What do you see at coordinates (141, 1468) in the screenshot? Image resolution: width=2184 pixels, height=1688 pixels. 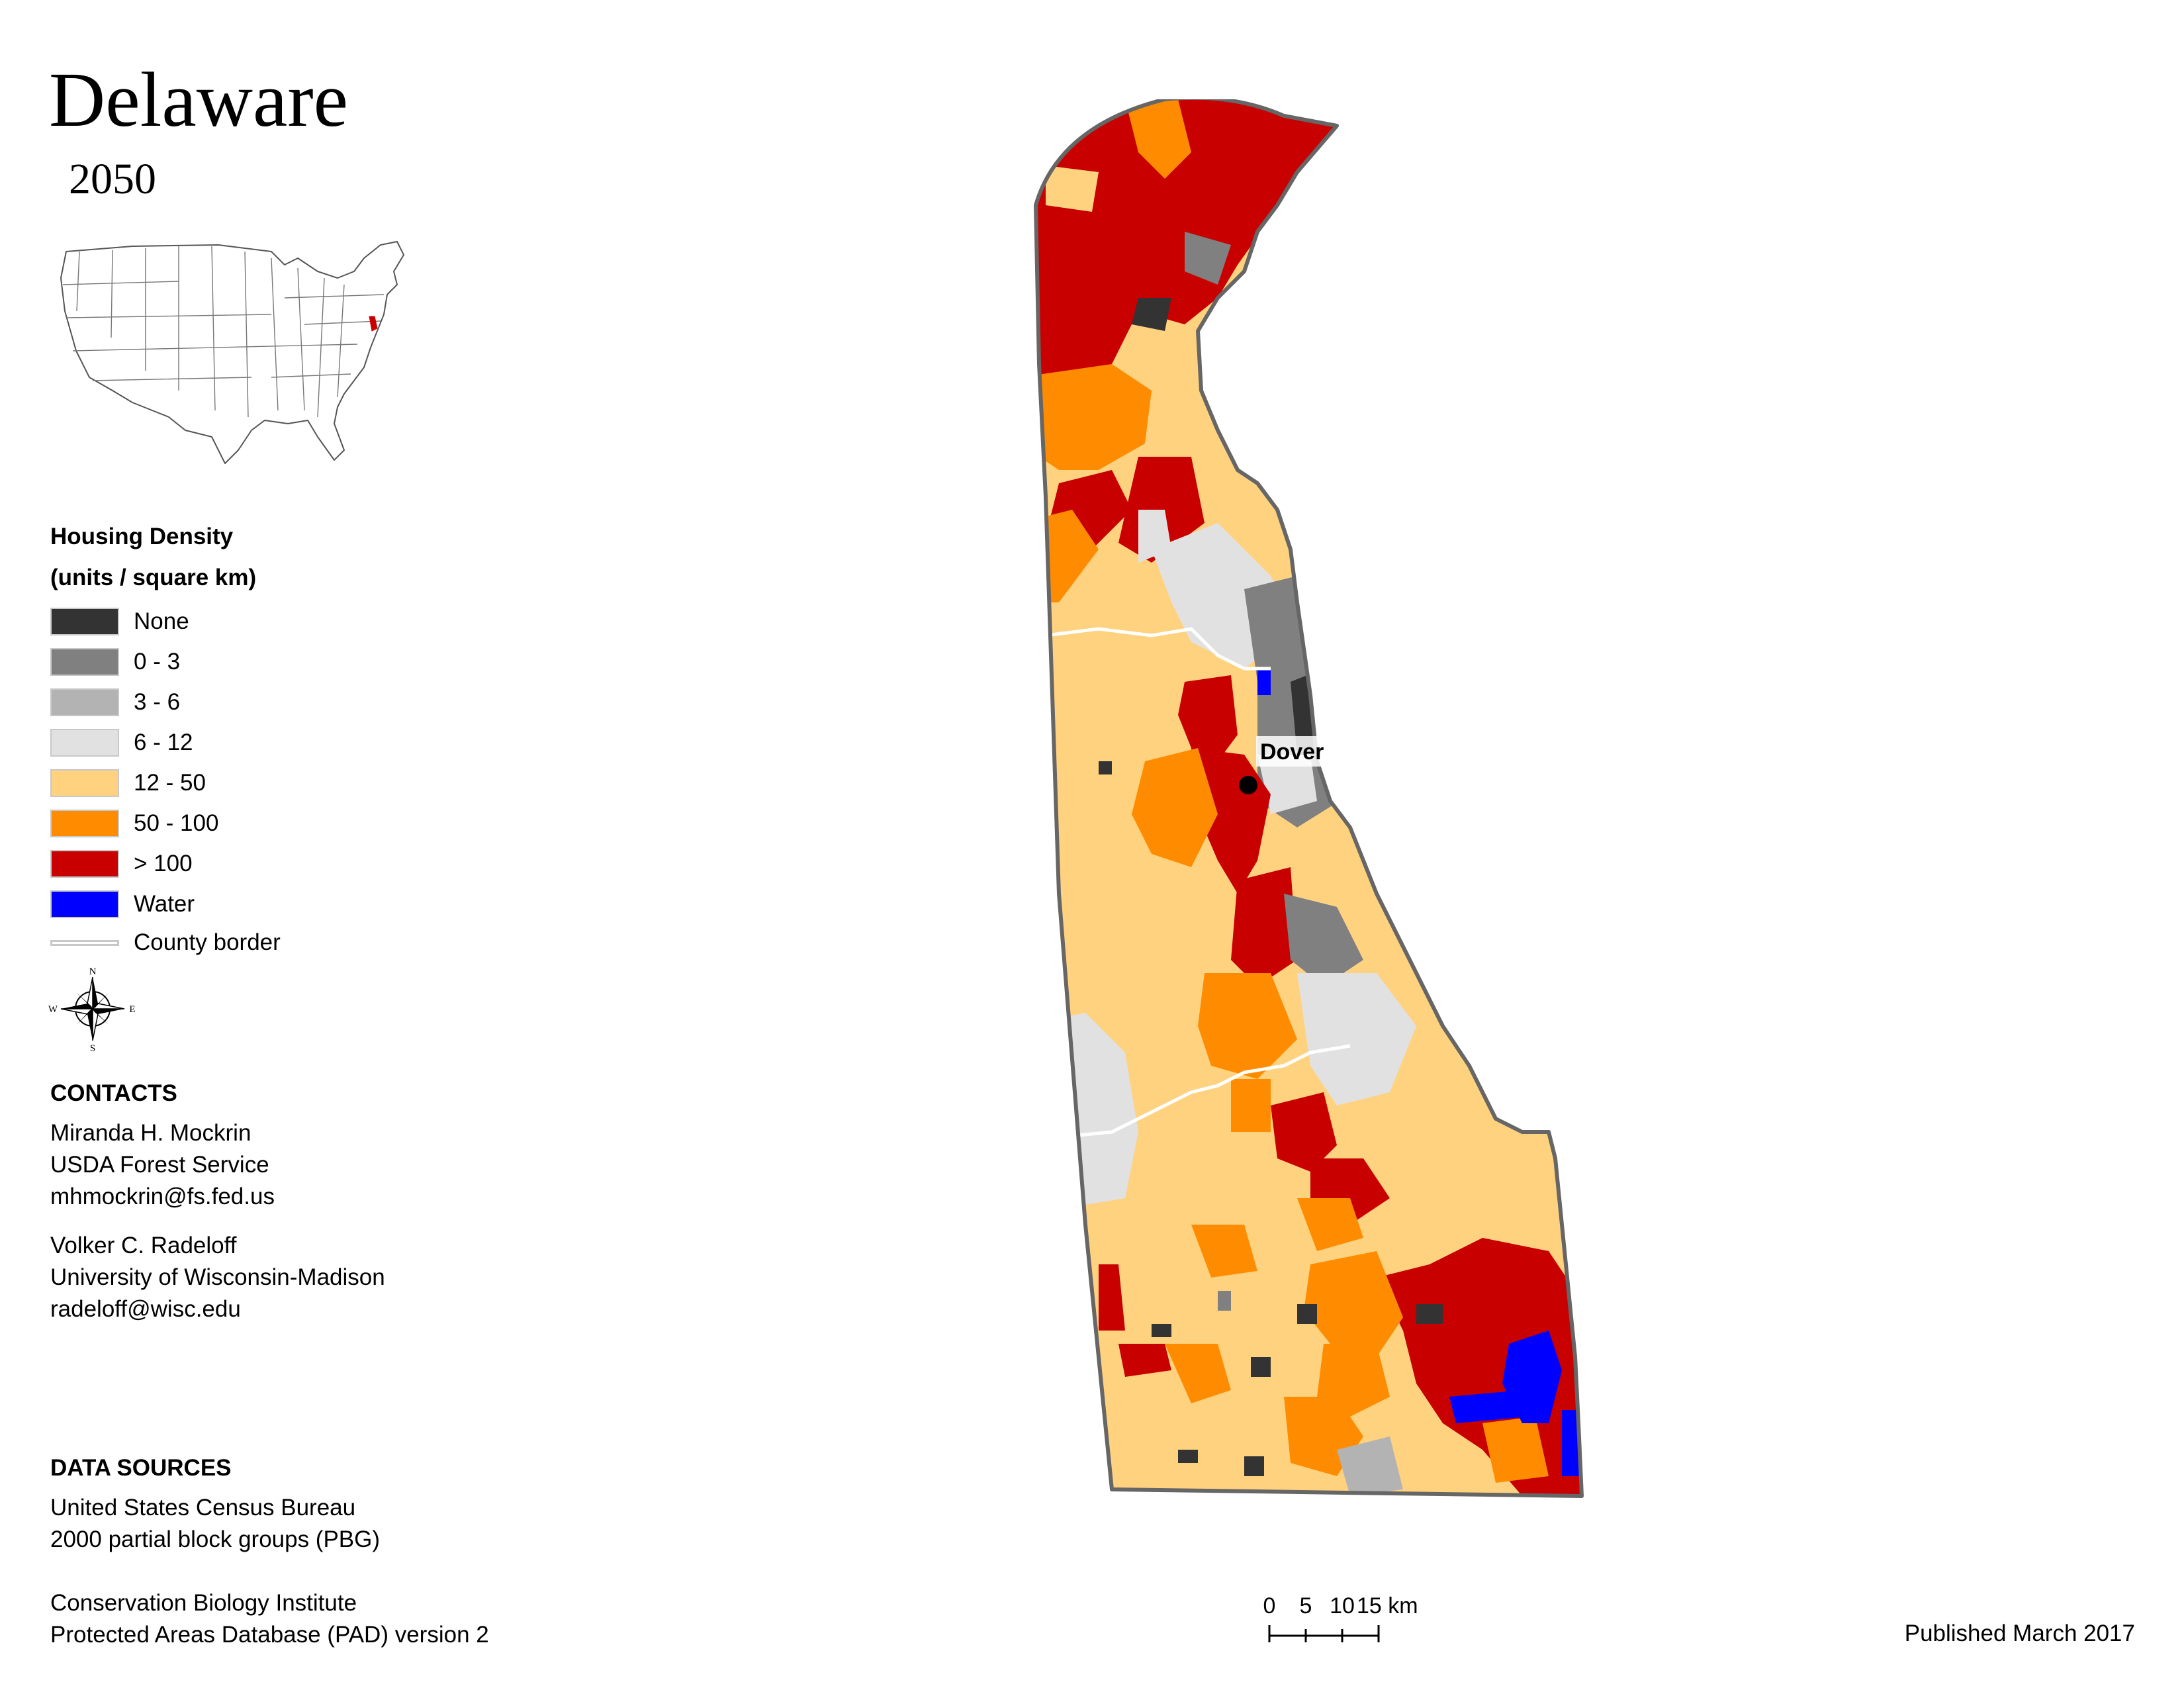 I see `data-sources-heading: DATA SOURCES` at bounding box center [141, 1468].